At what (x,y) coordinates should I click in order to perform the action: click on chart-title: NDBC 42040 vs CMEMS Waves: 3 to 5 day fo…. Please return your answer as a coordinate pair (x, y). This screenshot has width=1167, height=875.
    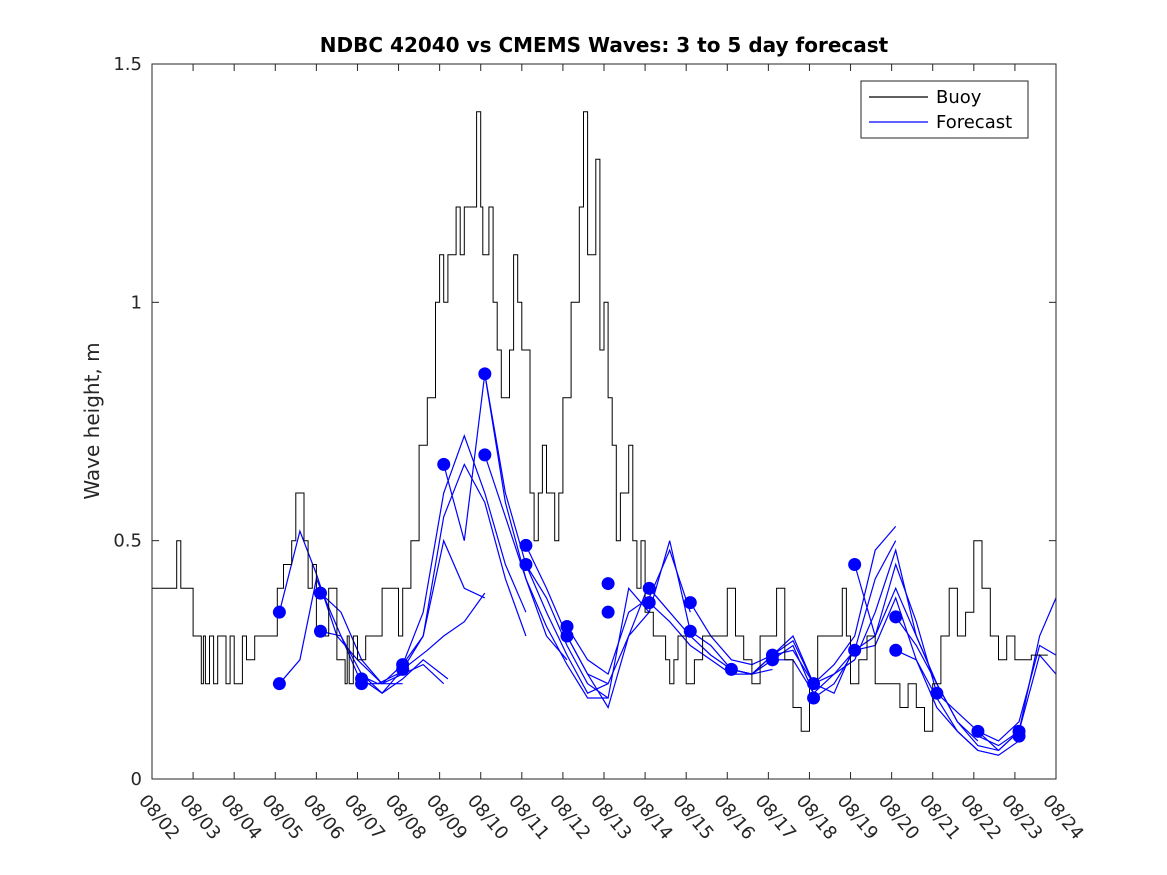
    Looking at the image, I should click on (604, 45).